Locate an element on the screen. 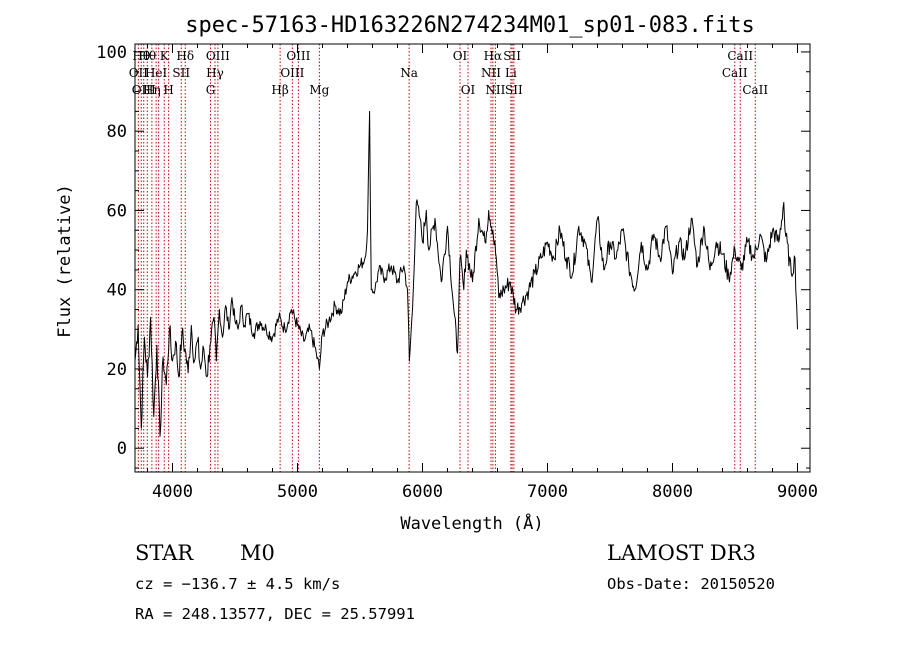  line-marker-label: Li is located at coordinates (511, 73).